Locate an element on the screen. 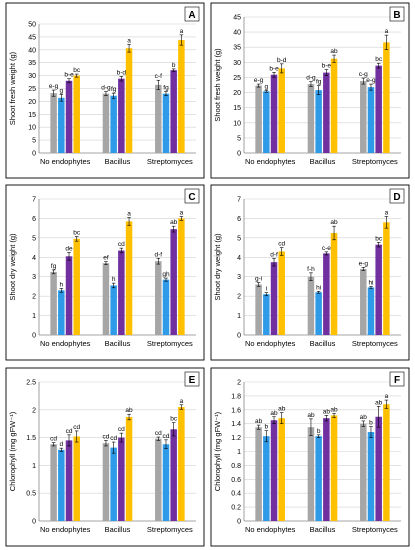 The height and width of the screenshot is (550, 415). y-tick-label: 15 is located at coordinates (237, 108).